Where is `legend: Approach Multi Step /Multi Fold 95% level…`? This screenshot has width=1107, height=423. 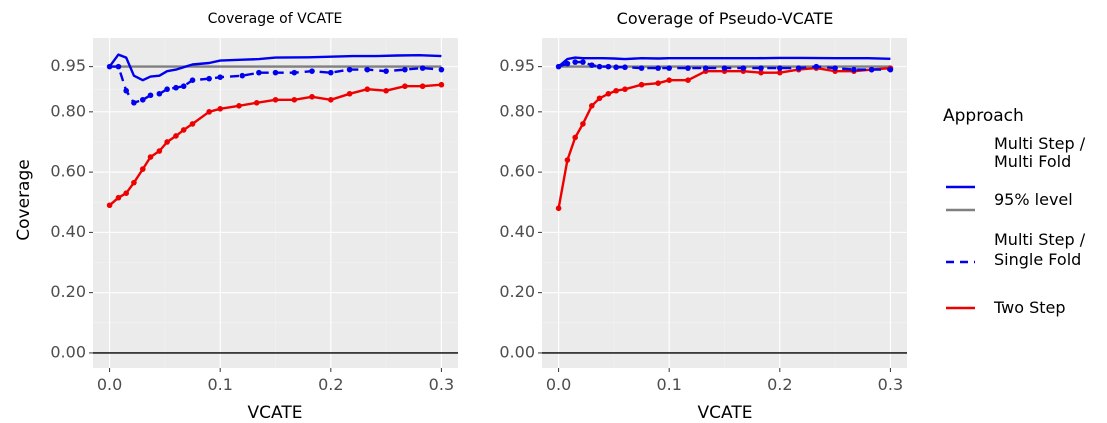 legend: Approach Multi Step /Multi Fold 95% level… is located at coordinates (1014, 211).